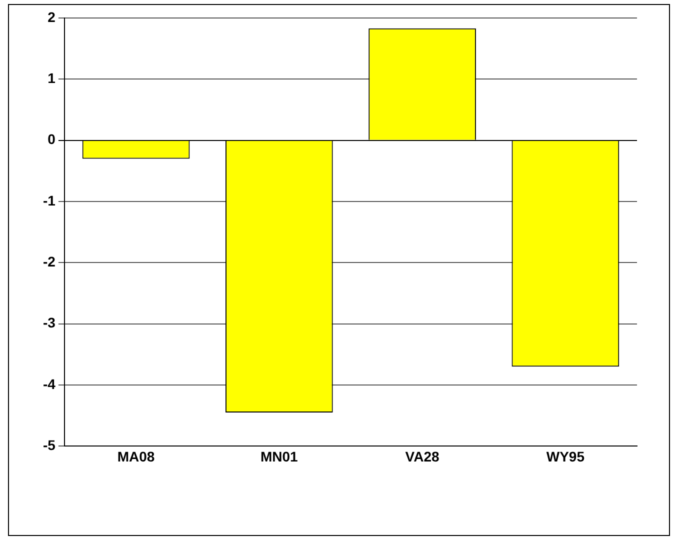 The height and width of the screenshot is (539, 673). I want to click on y-tick-label: -4, so click(49, 384).